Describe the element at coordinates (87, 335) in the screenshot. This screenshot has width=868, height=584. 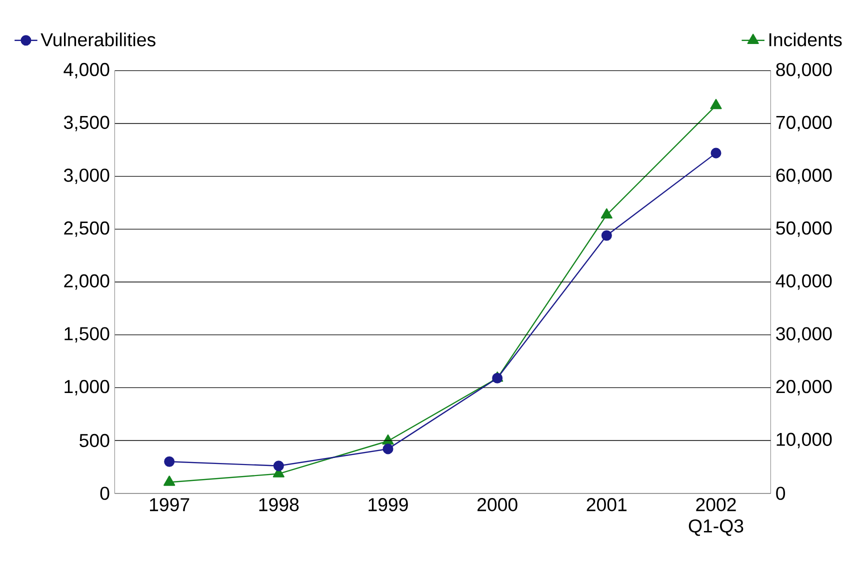
I see `y-tick-label: 1,500` at that location.